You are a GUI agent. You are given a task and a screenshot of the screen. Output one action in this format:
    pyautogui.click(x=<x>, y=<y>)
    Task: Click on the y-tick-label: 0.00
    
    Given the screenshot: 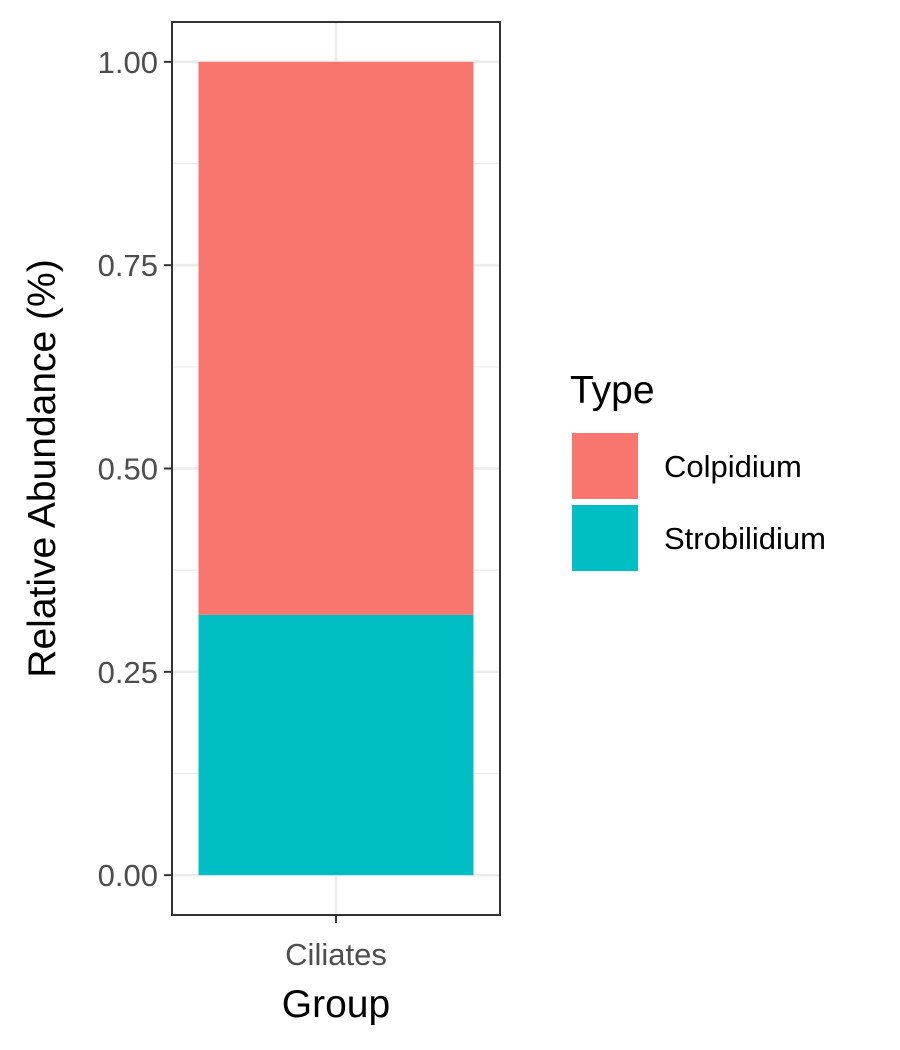 What is the action you would take?
    pyautogui.click(x=128, y=875)
    